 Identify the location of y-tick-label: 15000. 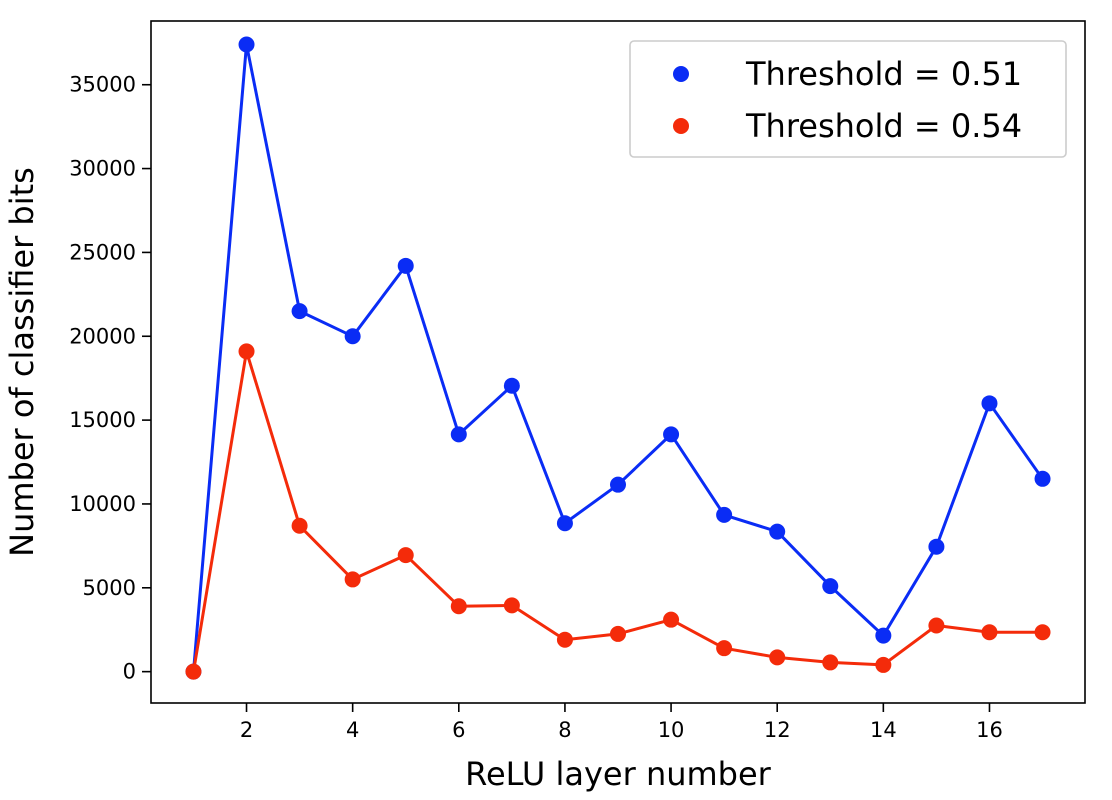
(102, 420).